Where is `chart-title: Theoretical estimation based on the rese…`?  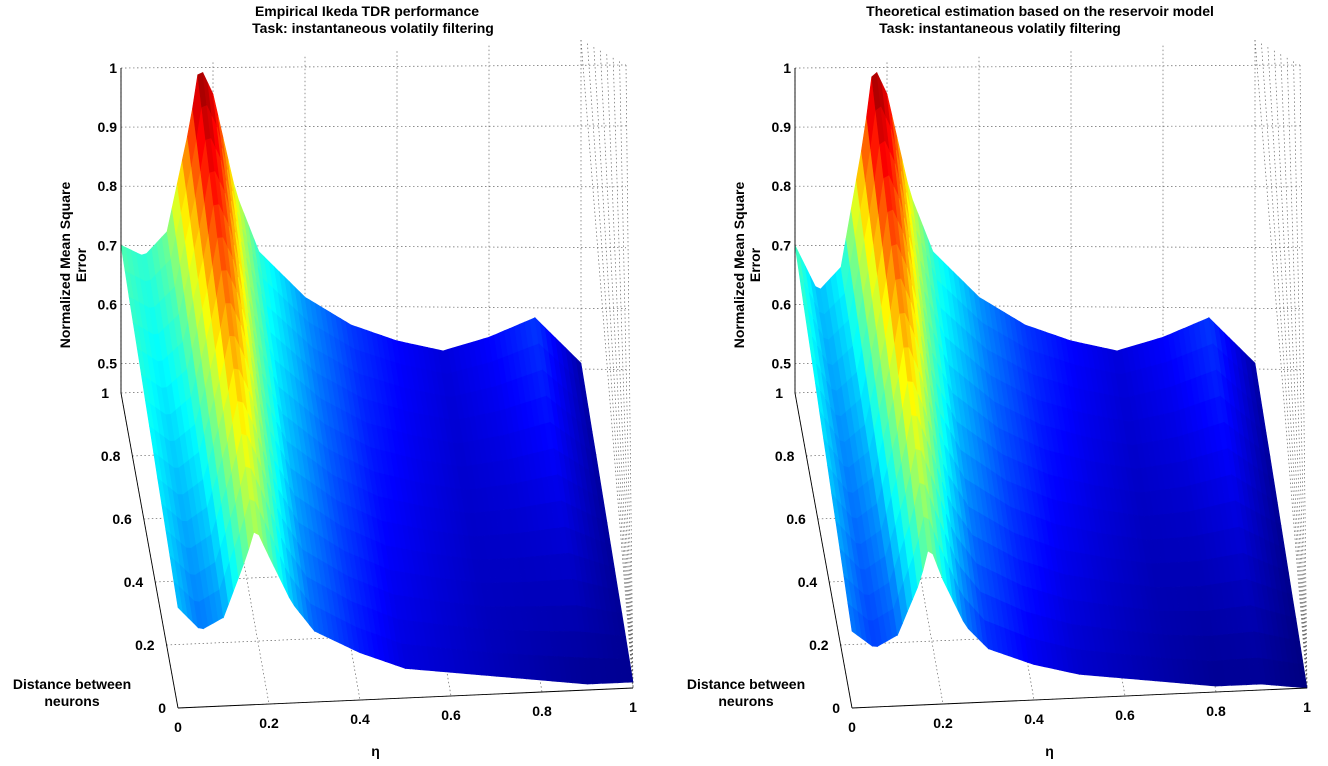 chart-title: Theoretical estimation based on the rese… is located at coordinates (1040, 11).